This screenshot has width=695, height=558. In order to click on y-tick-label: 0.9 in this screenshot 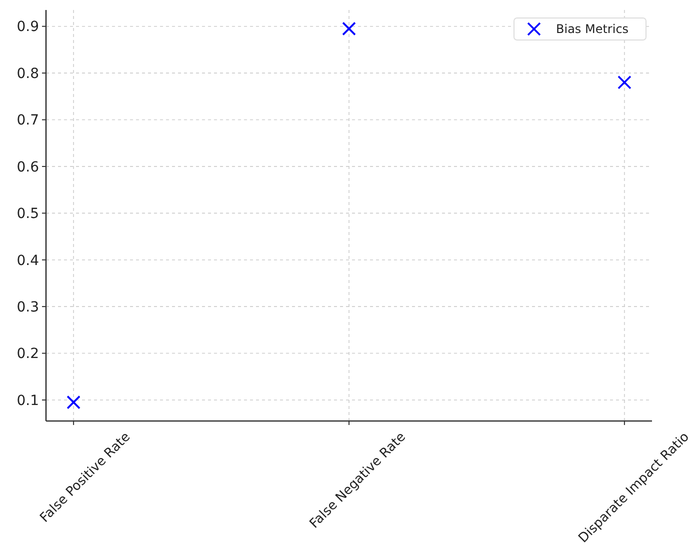, I will do `click(27, 27)`.